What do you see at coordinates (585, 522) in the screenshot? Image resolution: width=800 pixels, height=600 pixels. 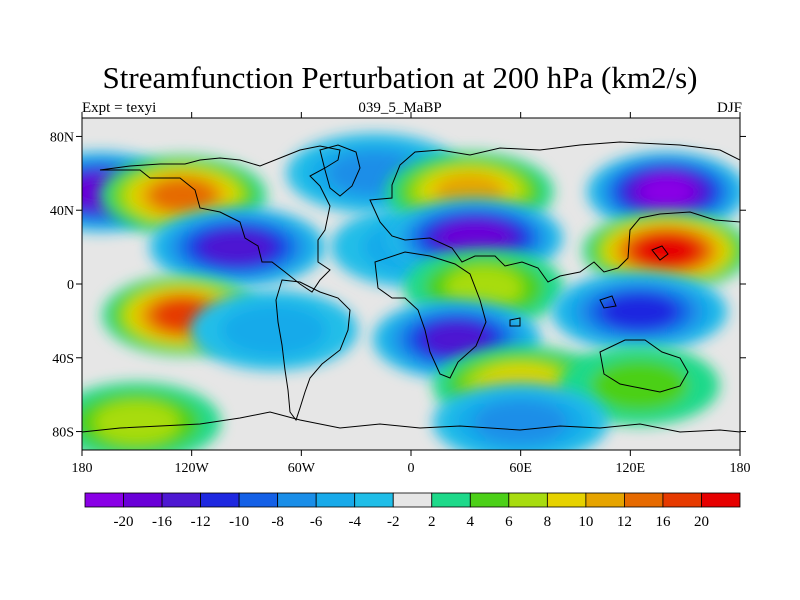 I see `colorbar-label: 10` at bounding box center [585, 522].